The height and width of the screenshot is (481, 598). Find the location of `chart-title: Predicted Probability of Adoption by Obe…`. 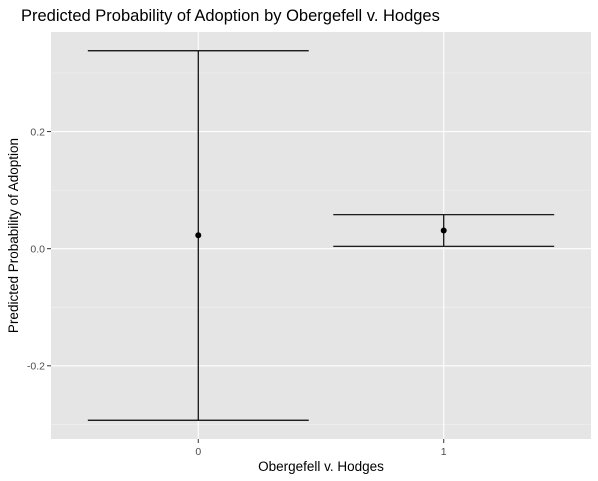

chart-title: Predicted Probability of Adoption by Obe… is located at coordinates (230, 16).